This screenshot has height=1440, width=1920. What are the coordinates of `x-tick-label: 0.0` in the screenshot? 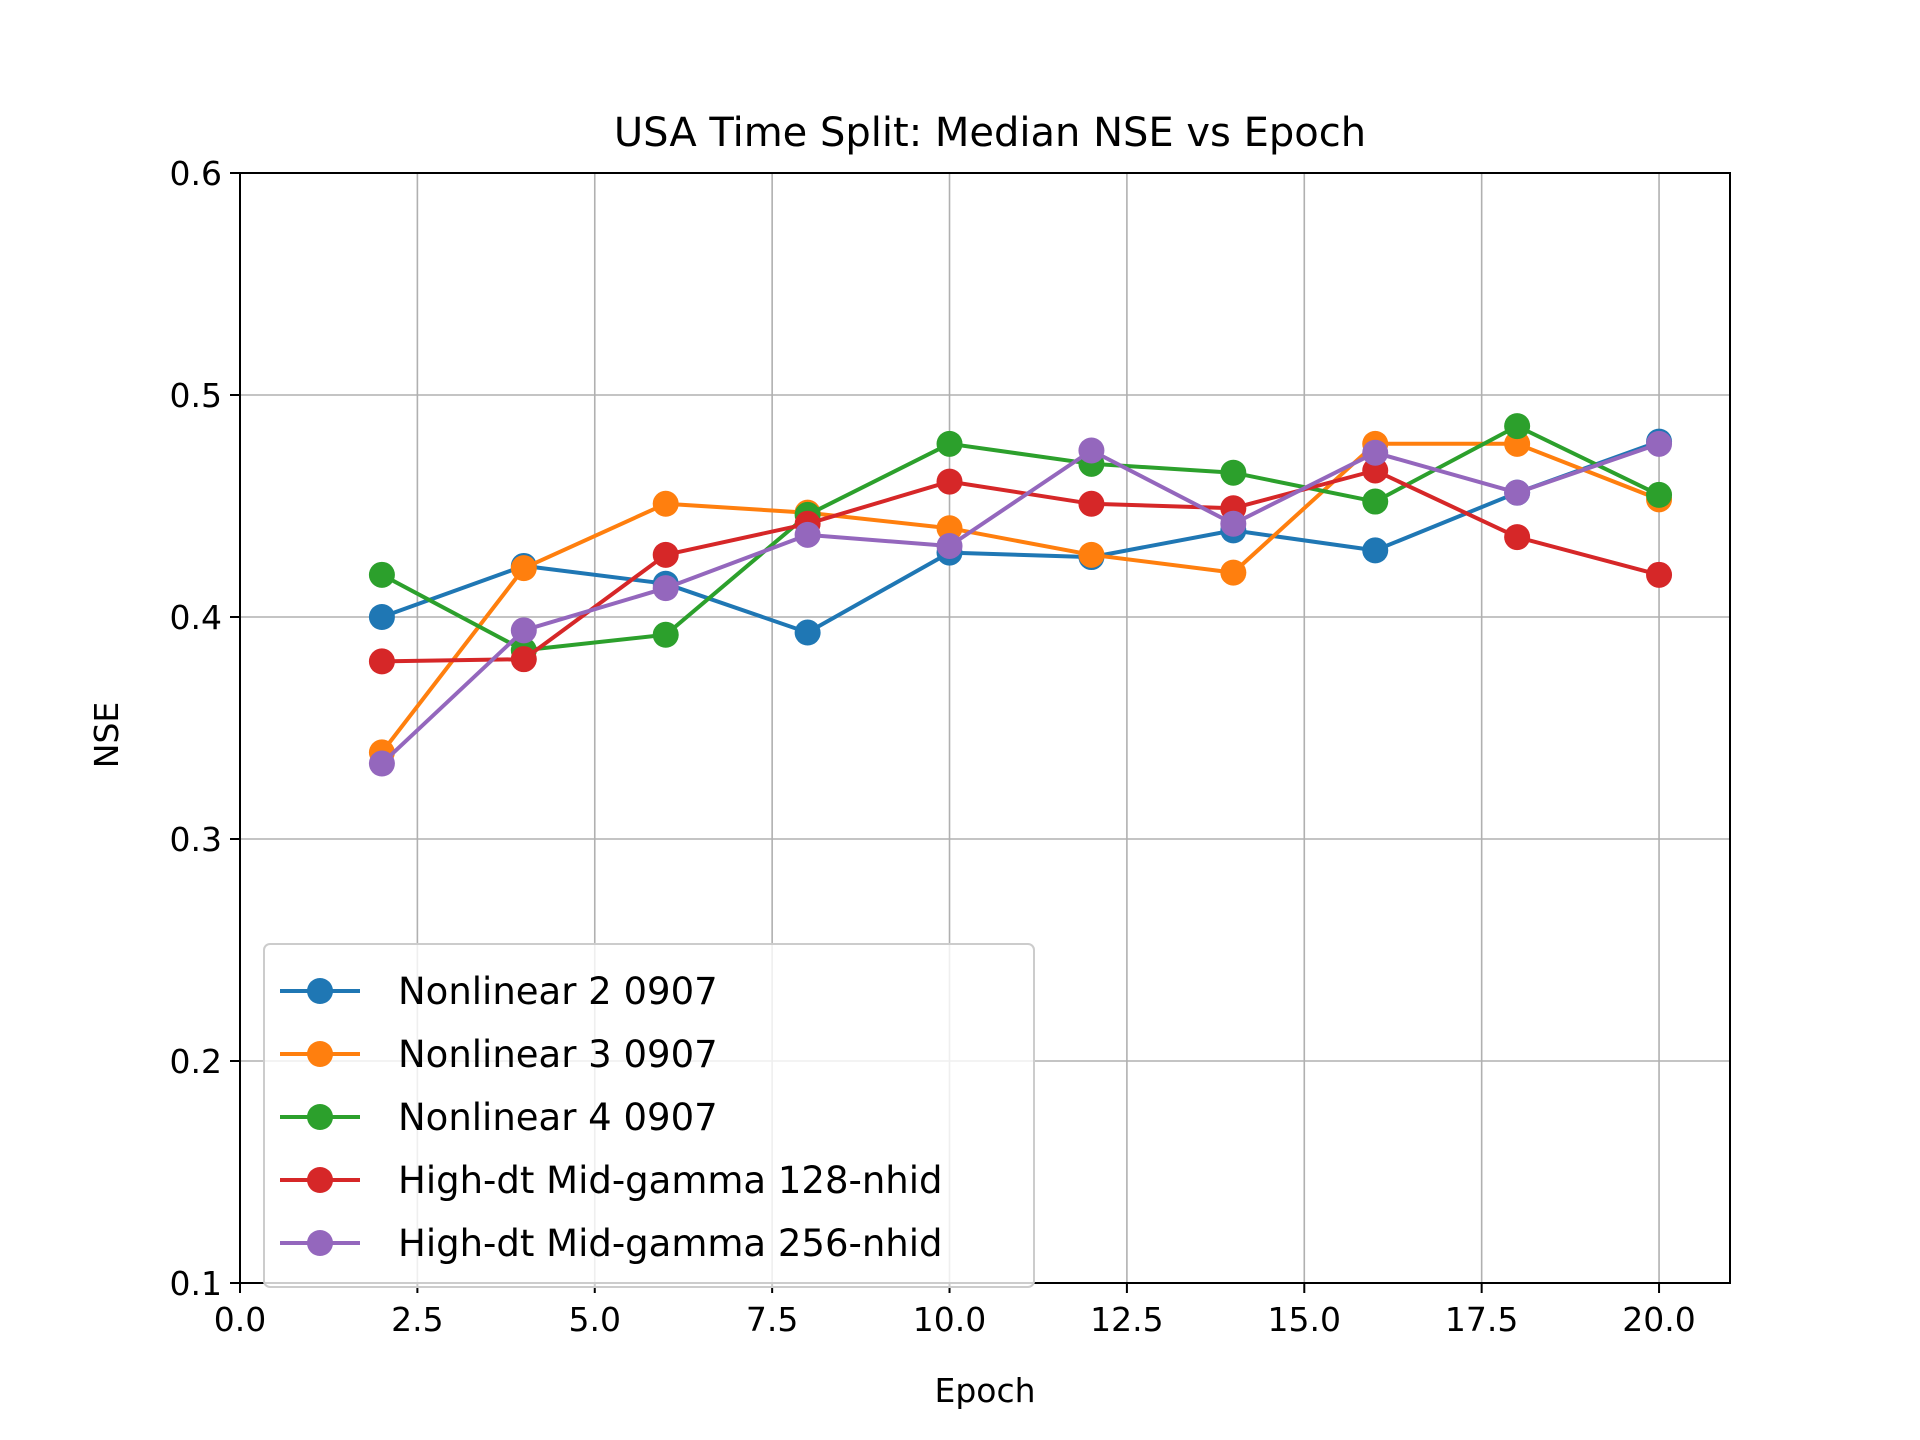 It's located at (240, 1319).